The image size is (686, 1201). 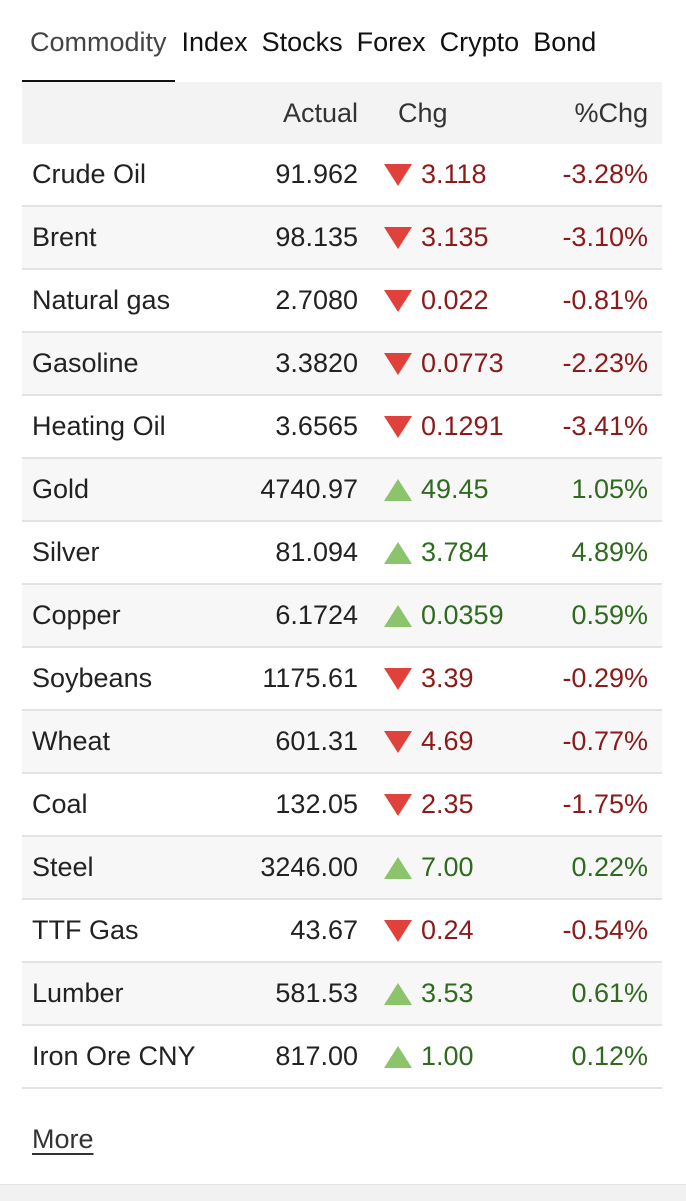 I want to click on percent-change-value: -0.81%, so click(x=605, y=300).